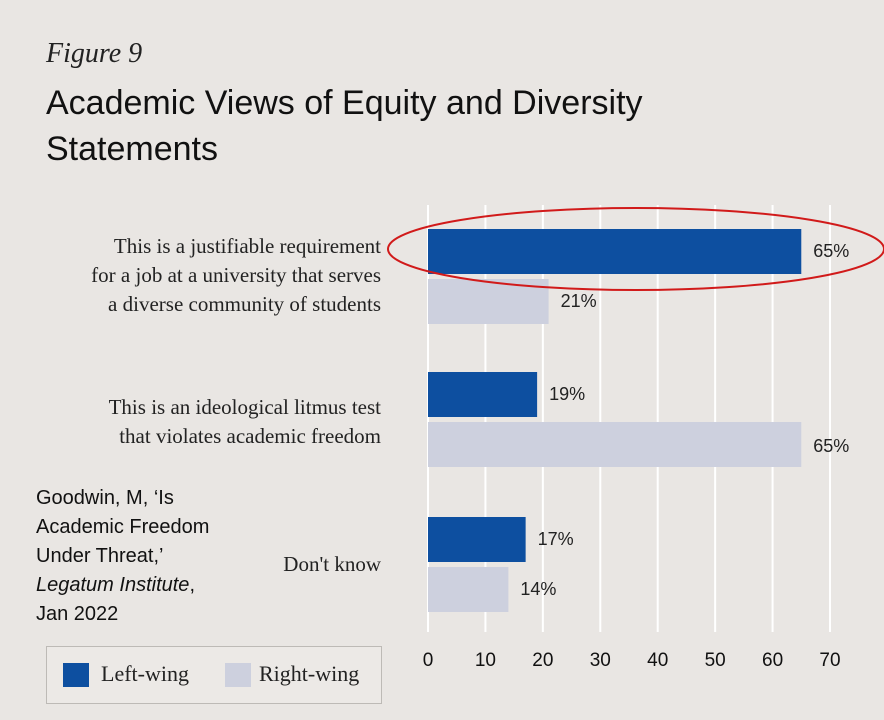  What do you see at coordinates (332, 564) in the screenshot?
I see `category-label-dont-know: Don't know` at bounding box center [332, 564].